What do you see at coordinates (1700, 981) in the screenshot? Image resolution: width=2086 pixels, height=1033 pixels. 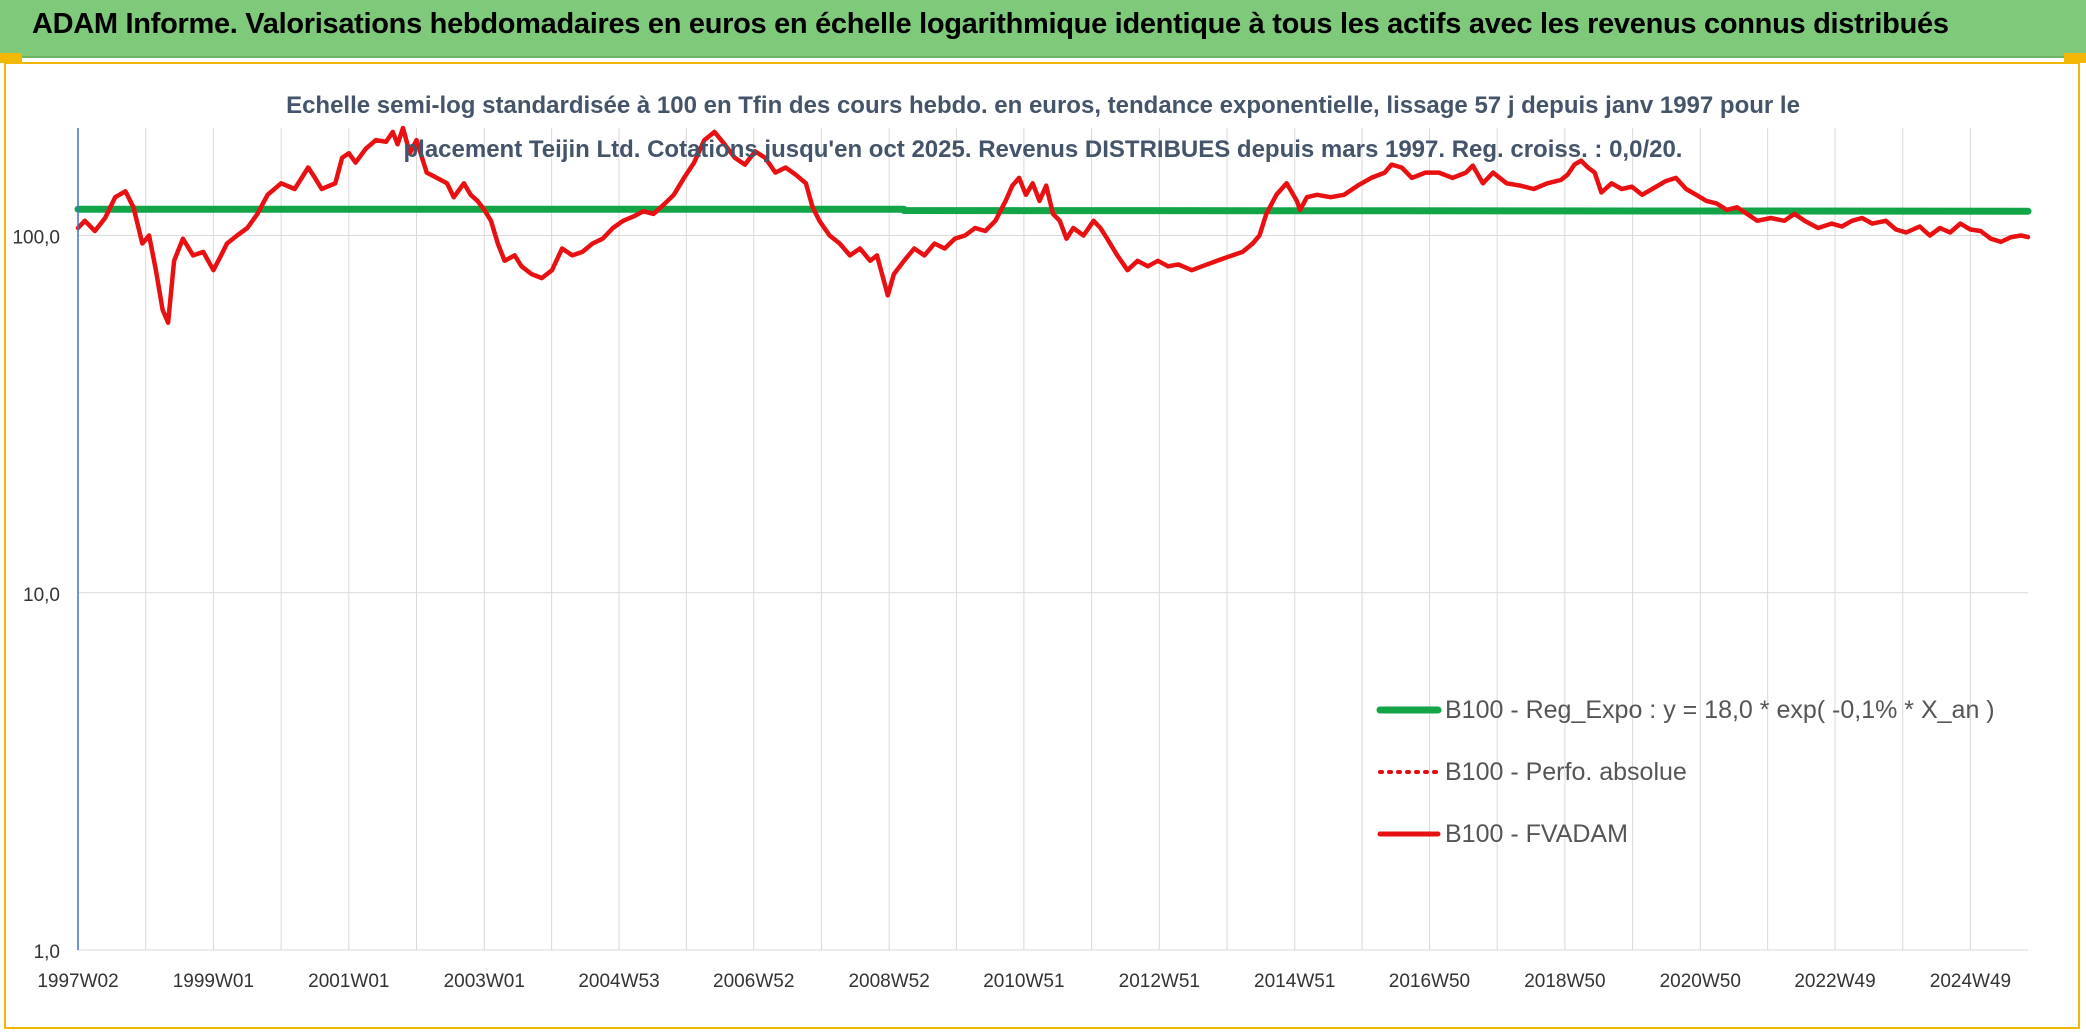 I see `x-tick-label: 2020W50` at bounding box center [1700, 981].